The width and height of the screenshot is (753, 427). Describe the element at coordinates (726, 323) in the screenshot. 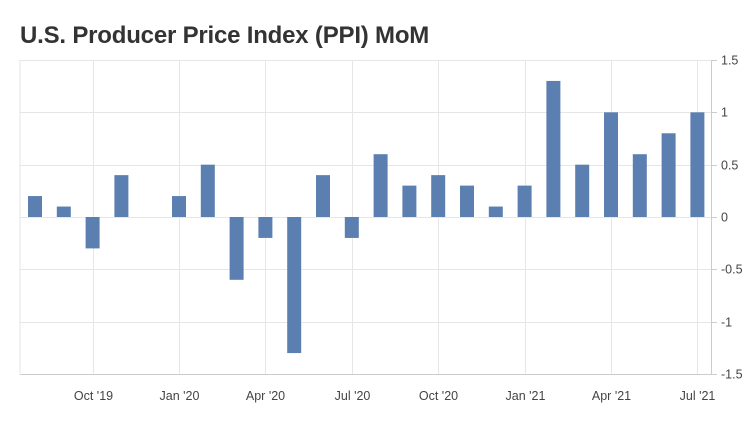

I see `y-tick-label: -1` at that location.